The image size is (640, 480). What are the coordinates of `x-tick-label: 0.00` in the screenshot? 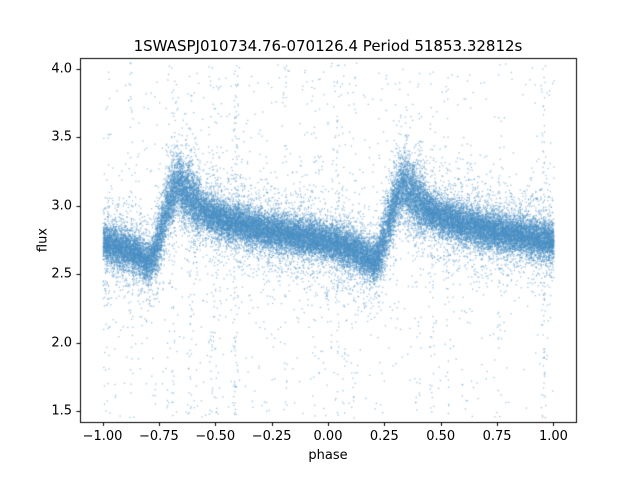 It's located at (328, 436).